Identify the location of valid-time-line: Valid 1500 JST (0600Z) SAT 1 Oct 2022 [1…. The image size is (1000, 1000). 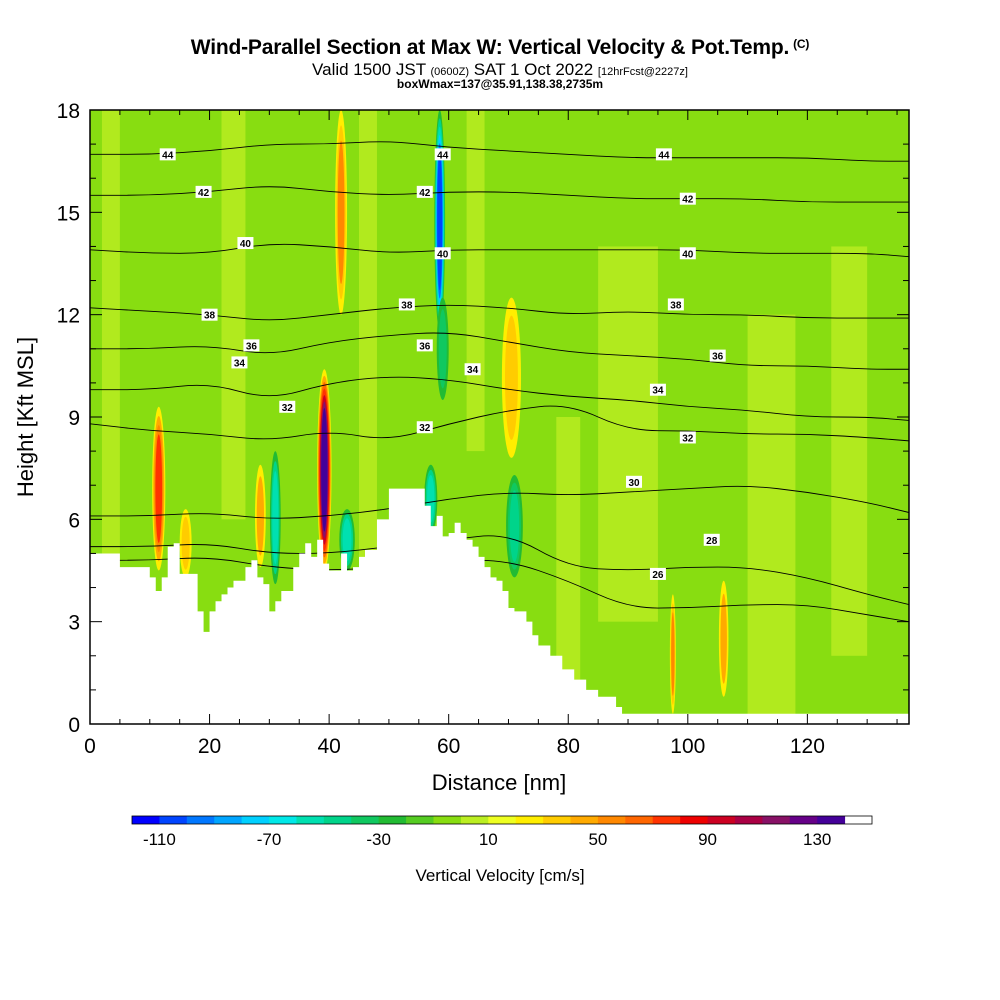
(500, 70).